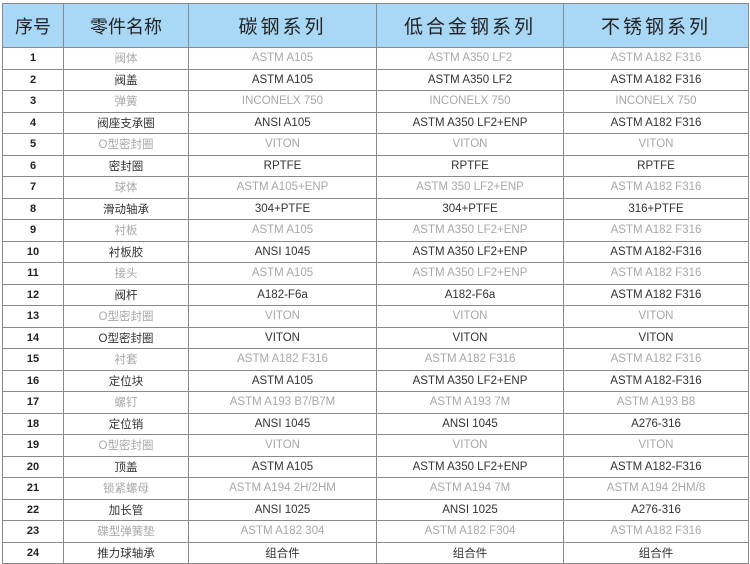 The image size is (750, 564). What do you see at coordinates (282, 294) in the screenshot?
I see `carbon-steel-material: A182-F6a` at bounding box center [282, 294].